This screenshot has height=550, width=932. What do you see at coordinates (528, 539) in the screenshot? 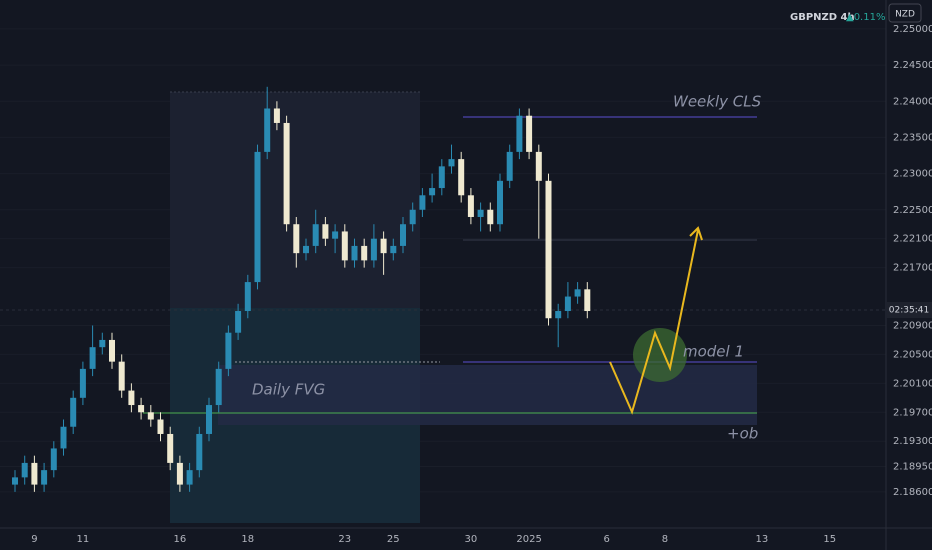
I see `x-tick-label: 2025` at bounding box center [528, 539].